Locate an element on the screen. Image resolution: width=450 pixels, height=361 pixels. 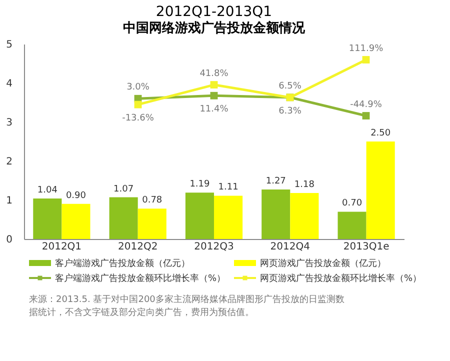
x-tick-label: 2012Q2 is located at coordinates (138, 247).